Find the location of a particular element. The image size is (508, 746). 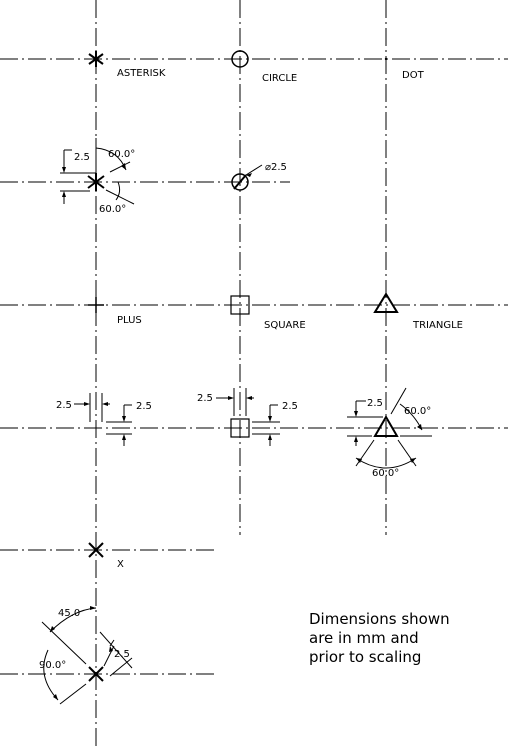

circle-label: CIRCLE is located at coordinates (279, 78).